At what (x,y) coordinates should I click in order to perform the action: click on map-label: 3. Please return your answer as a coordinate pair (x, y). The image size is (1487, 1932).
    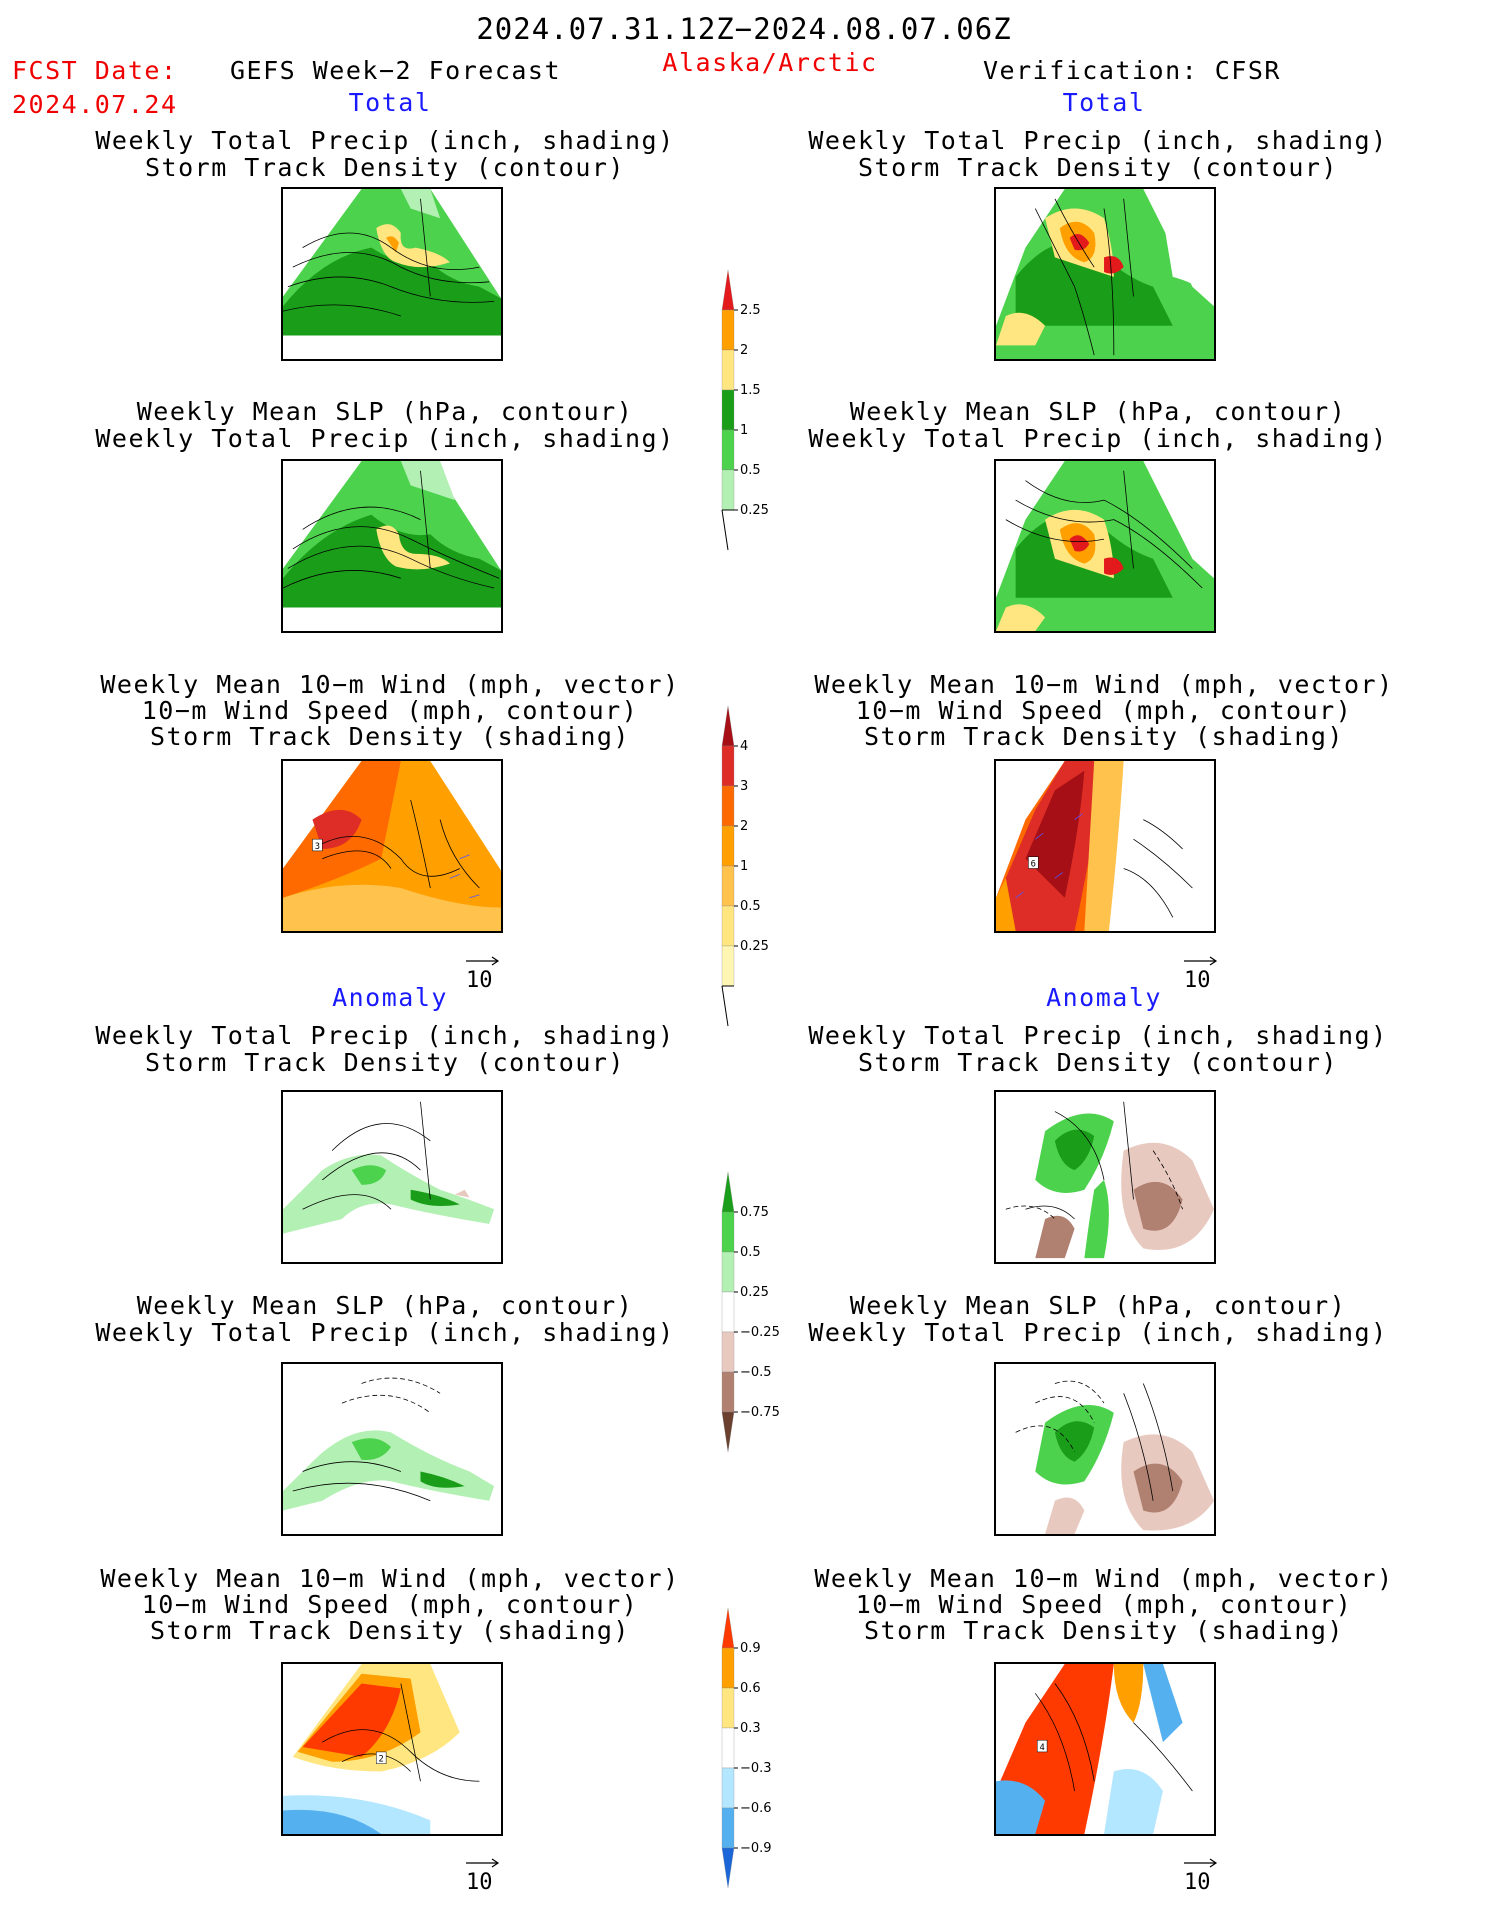
    Looking at the image, I should click on (317, 847).